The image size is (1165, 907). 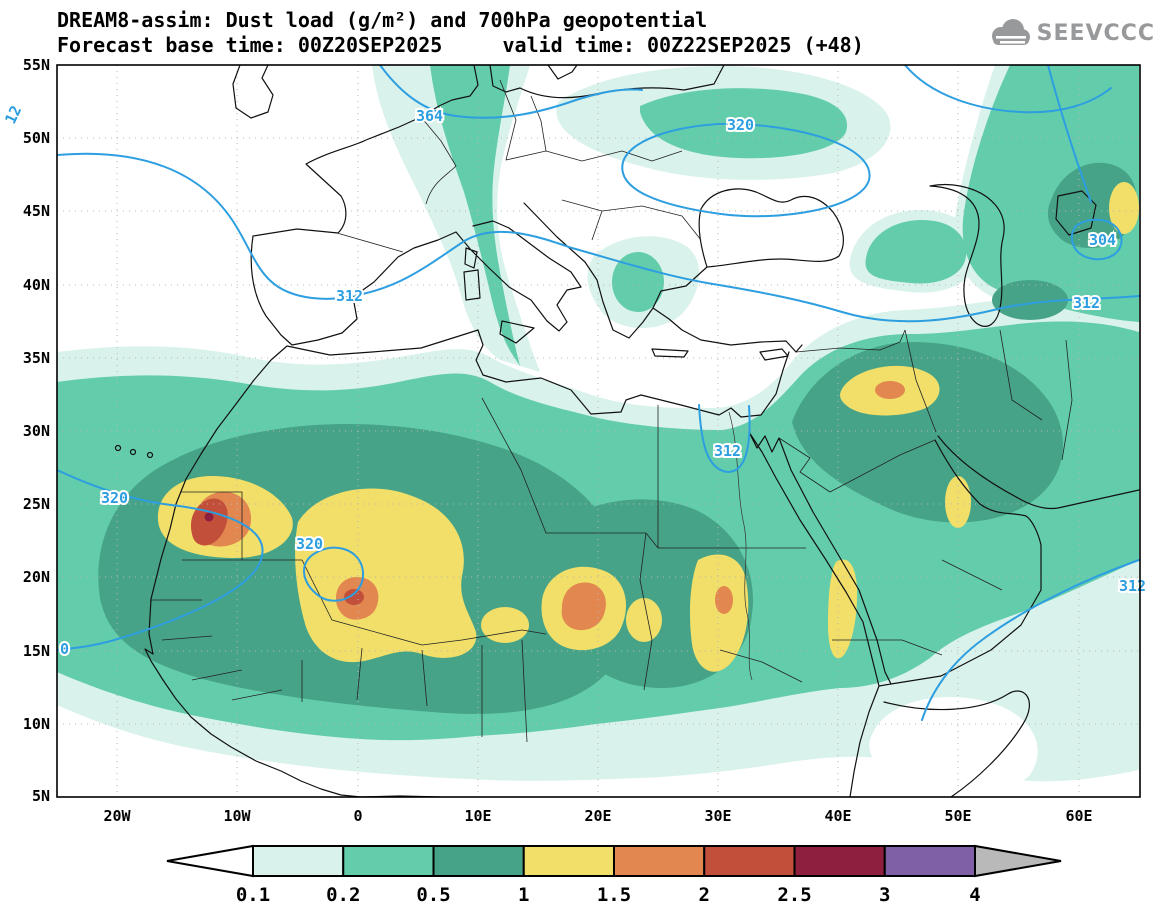 What do you see at coordinates (36, 724) in the screenshot?
I see `lat-tick-label: 10N` at bounding box center [36, 724].